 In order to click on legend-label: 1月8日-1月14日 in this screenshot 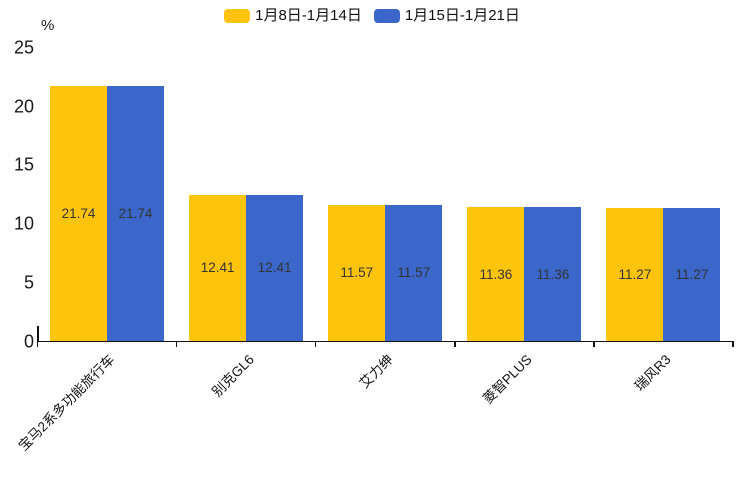, I will do `click(308, 15)`.